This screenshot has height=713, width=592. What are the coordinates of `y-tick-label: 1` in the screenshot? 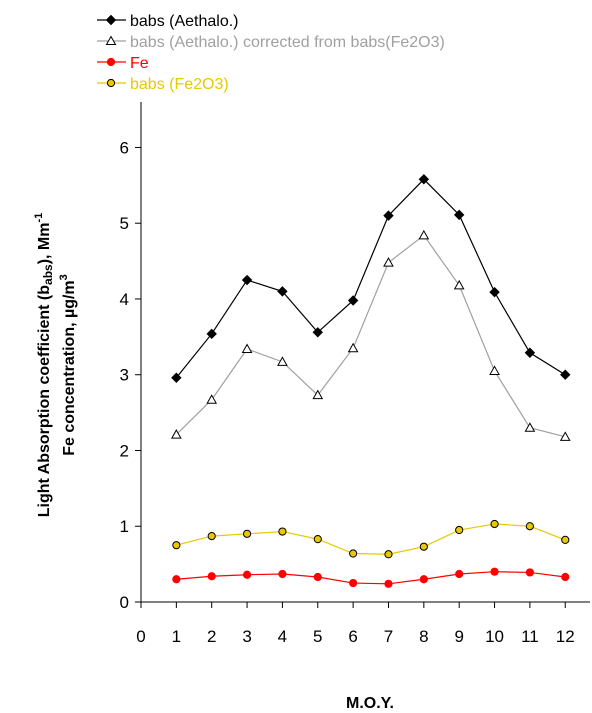 It's located at (124, 526).